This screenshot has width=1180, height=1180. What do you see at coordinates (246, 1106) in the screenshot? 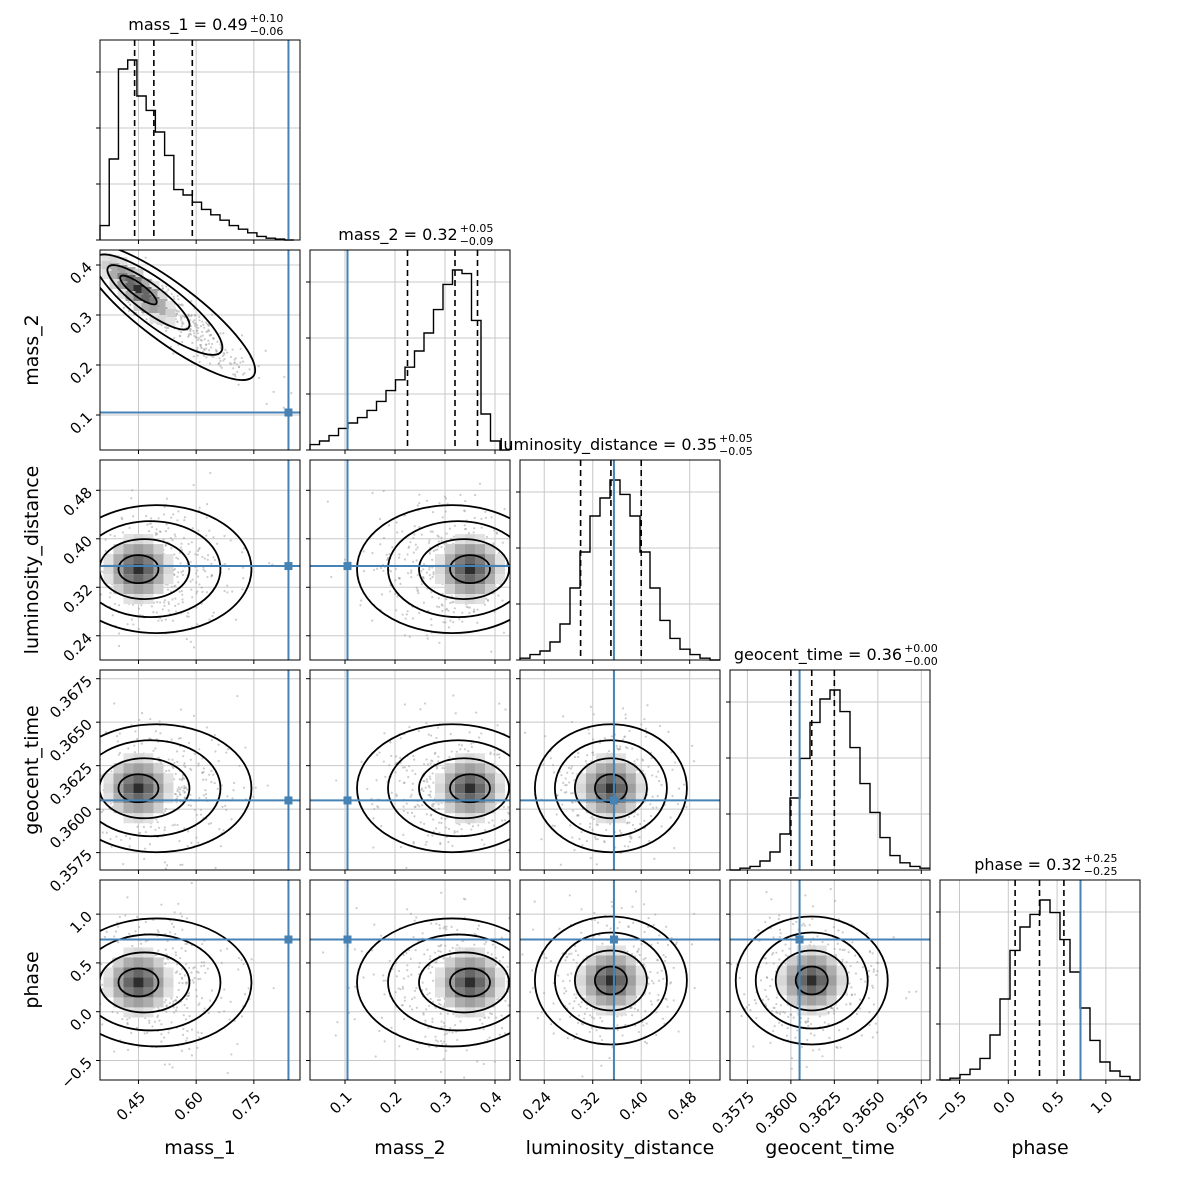
I see `x-tick-label: 0.75` at bounding box center [246, 1106].